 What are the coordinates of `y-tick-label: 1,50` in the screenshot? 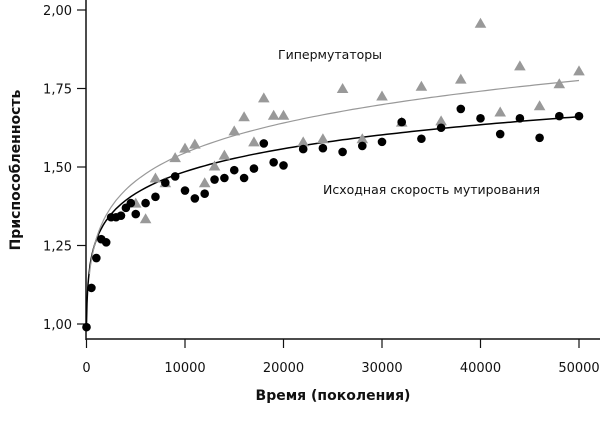 It's located at (57, 168).